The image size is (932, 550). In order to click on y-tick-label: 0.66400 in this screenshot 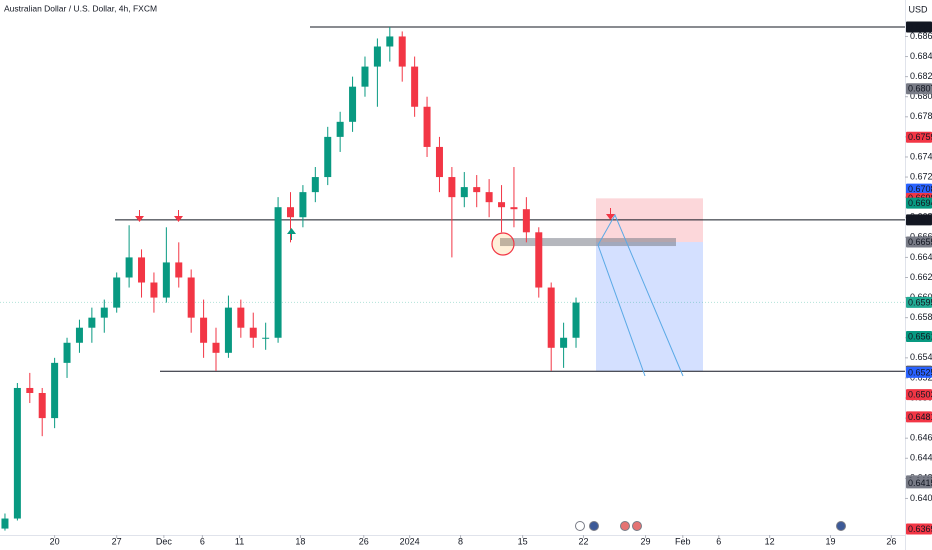, I will do `click(921, 257)`.